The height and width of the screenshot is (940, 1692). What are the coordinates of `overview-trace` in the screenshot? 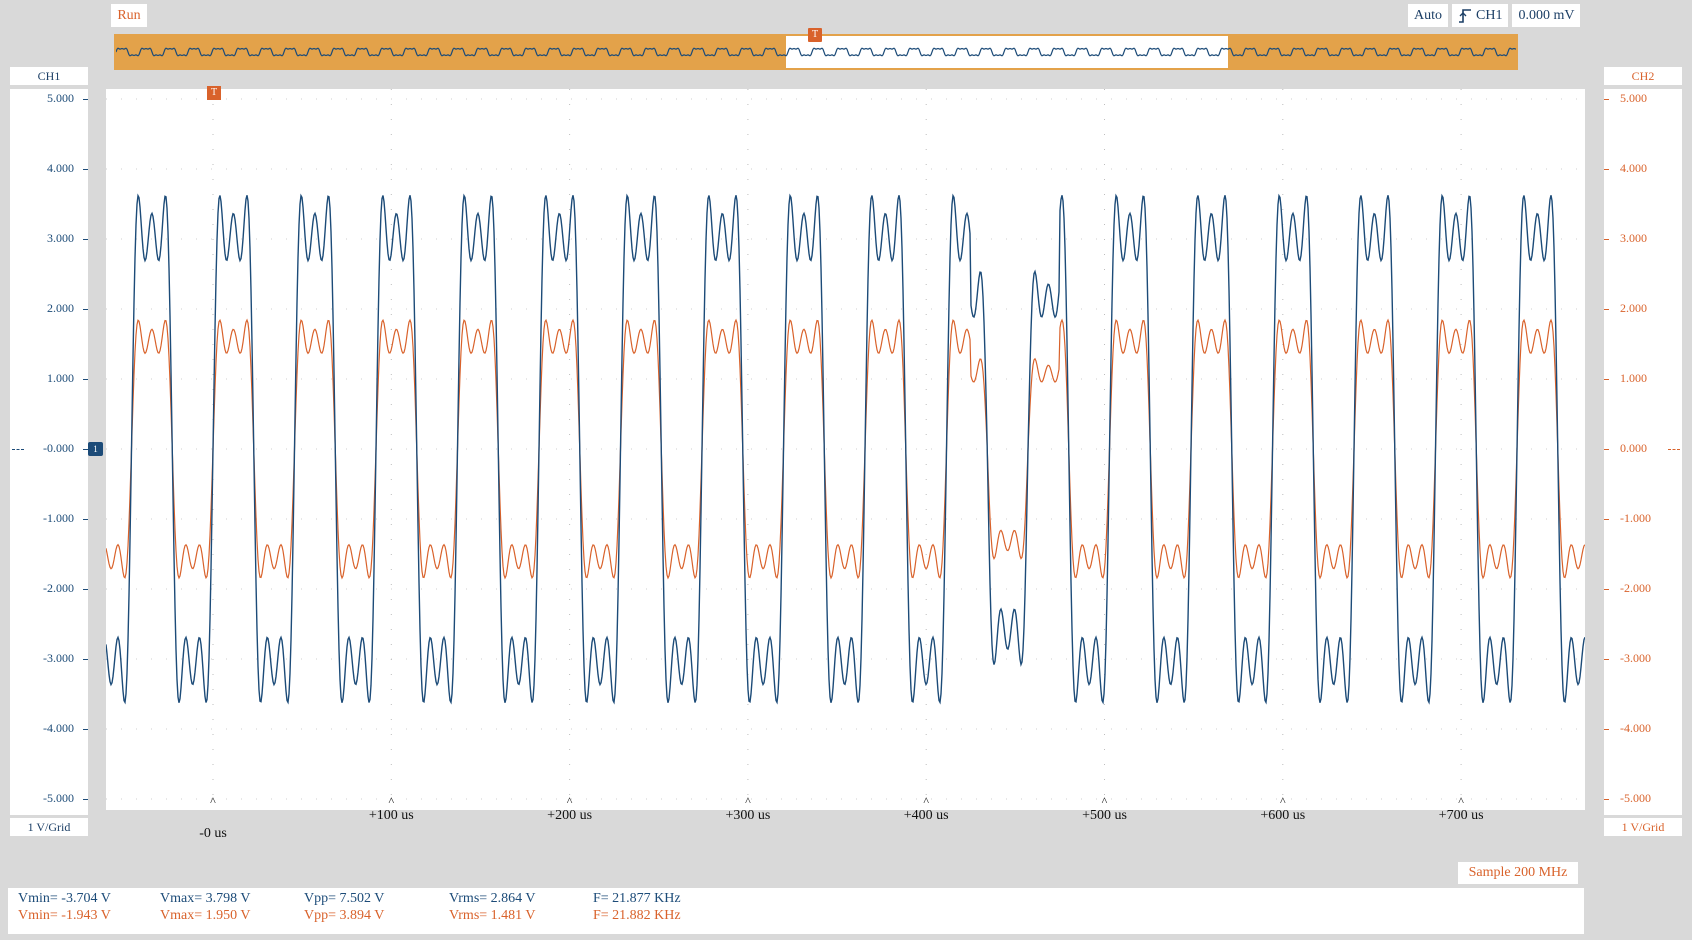 It's located at (816, 52).